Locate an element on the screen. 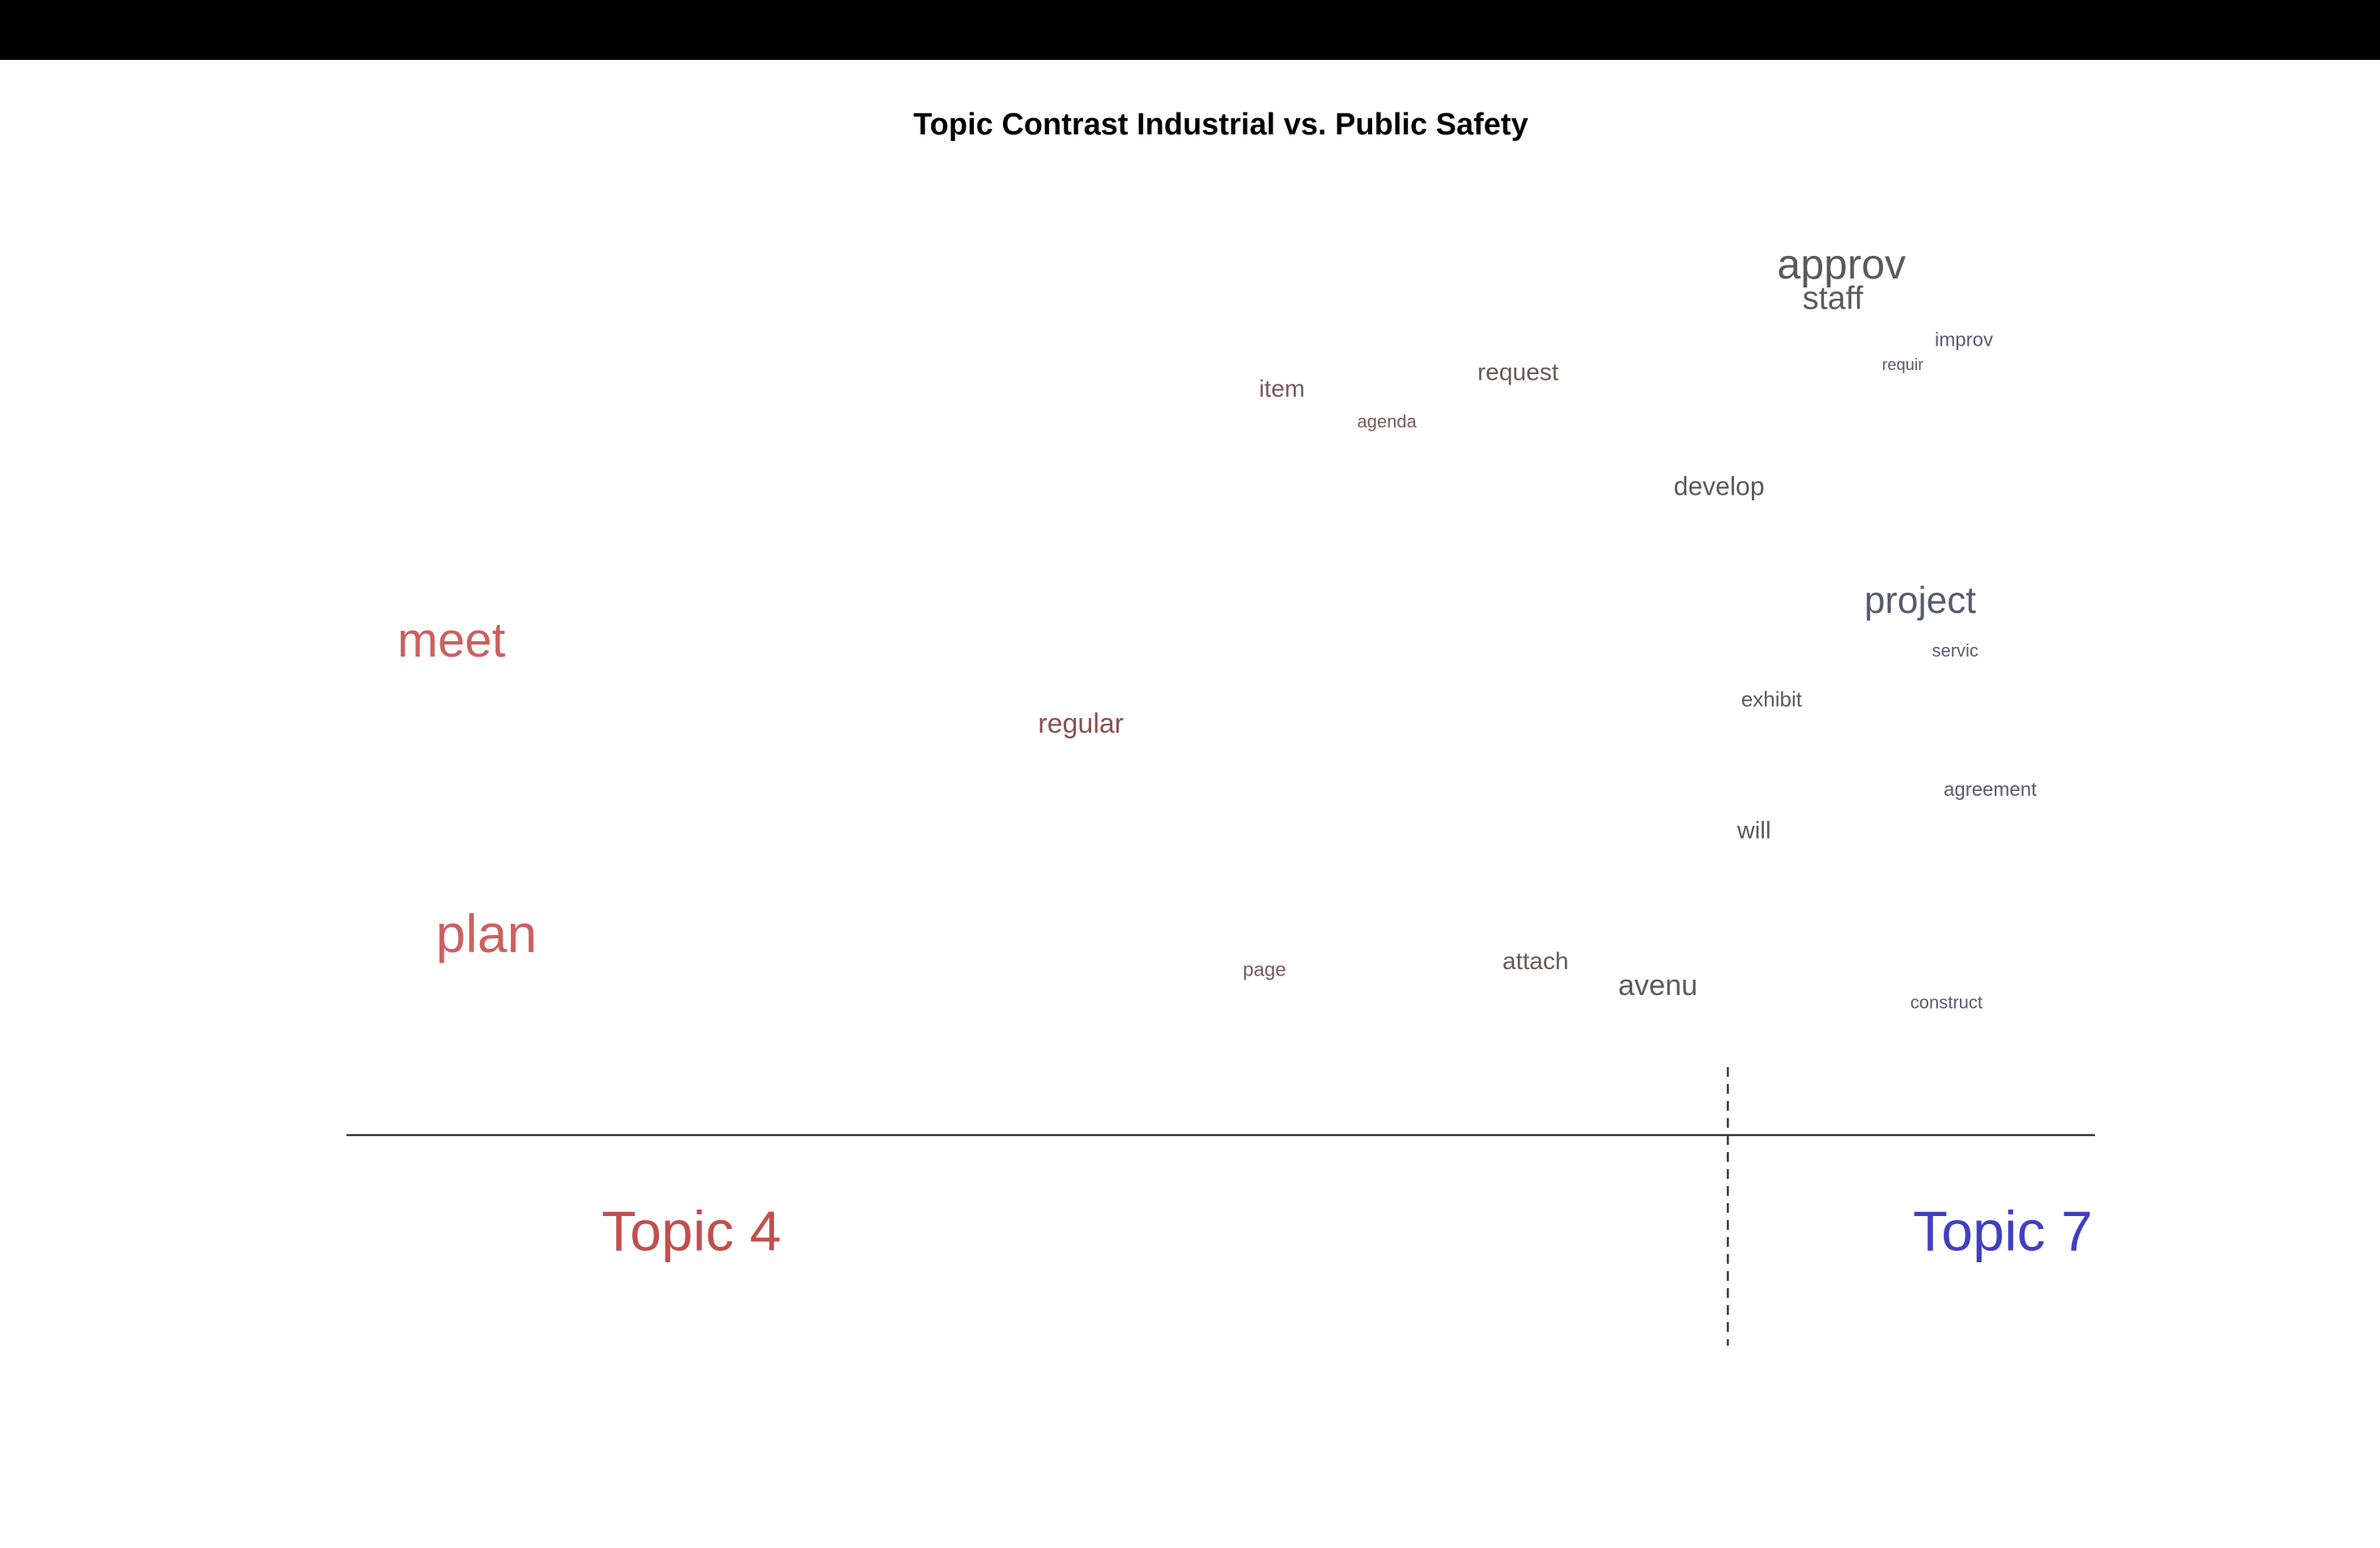 Image resolution: width=2380 pixels, height=1548 pixels. word-point-develop: develop is located at coordinates (1719, 487).